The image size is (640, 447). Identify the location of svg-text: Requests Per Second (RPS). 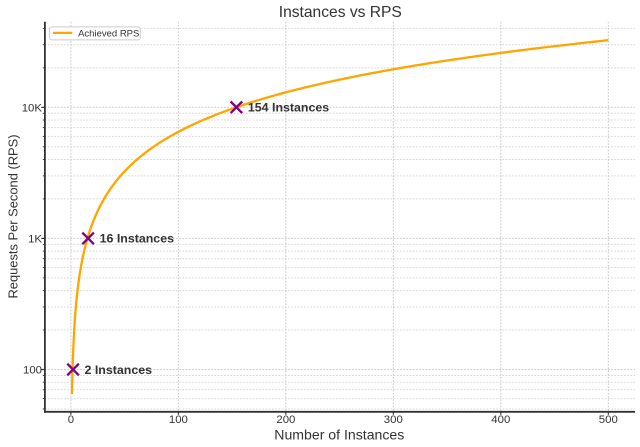
(12, 216).